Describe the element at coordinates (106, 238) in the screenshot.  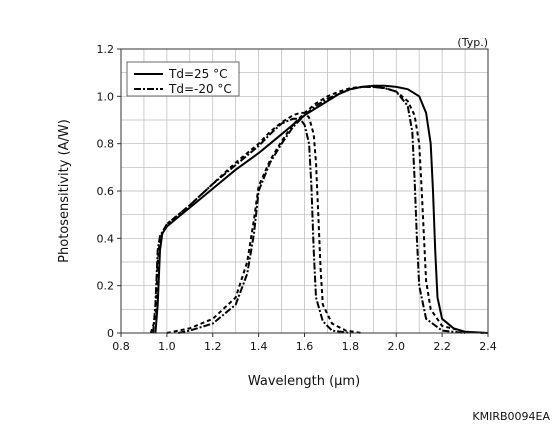
I see `y-tick-label: 0.4` at that location.